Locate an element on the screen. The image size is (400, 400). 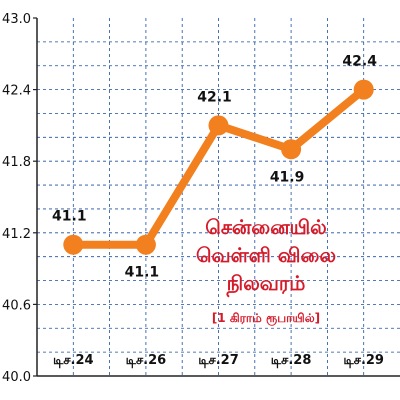
title-line-1: சென்னையில் is located at coordinates (265, 227).